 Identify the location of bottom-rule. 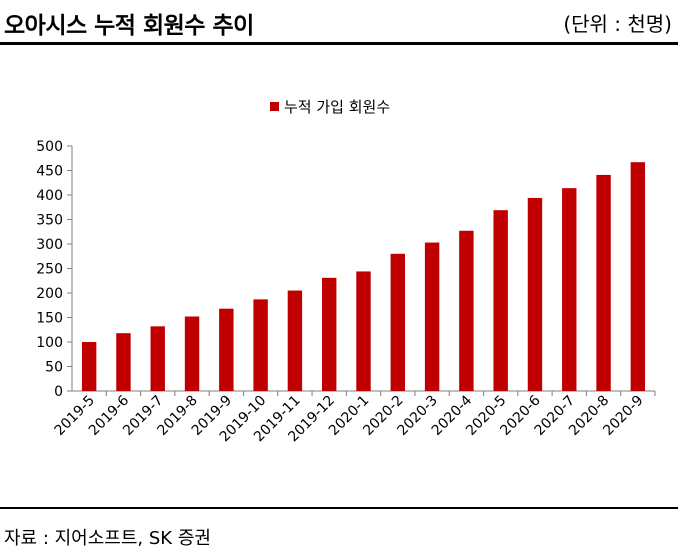
(339, 508).